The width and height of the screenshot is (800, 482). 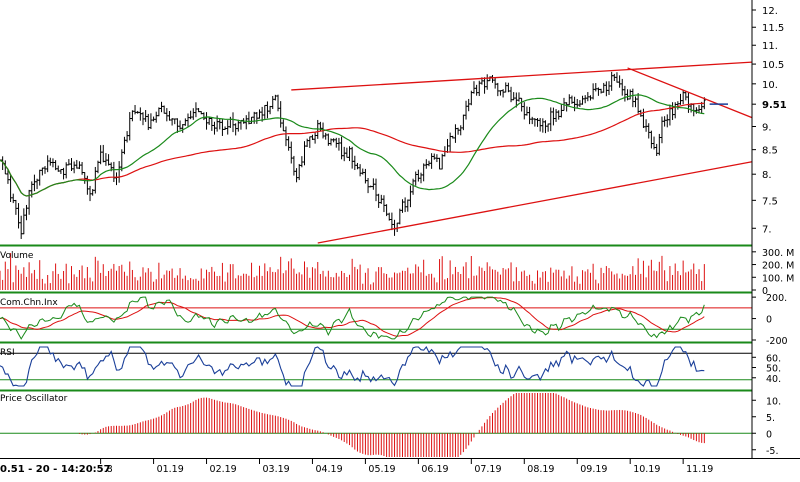 What do you see at coordinates (773, 28) in the screenshot?
I see `price-y-tick-label: 11.5` at bounding box center [773, 28].